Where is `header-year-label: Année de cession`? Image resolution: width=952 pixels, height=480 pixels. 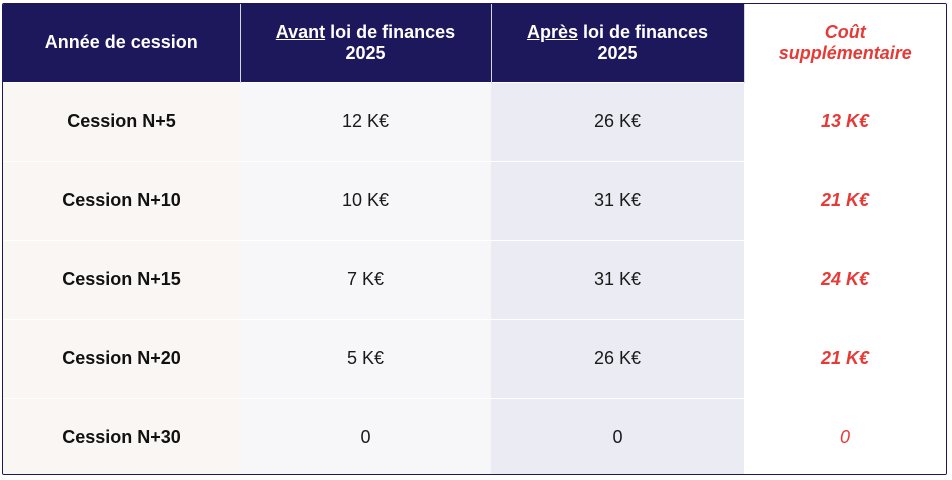
header-year-label: Année de cession is located at coordinates (121, 42).